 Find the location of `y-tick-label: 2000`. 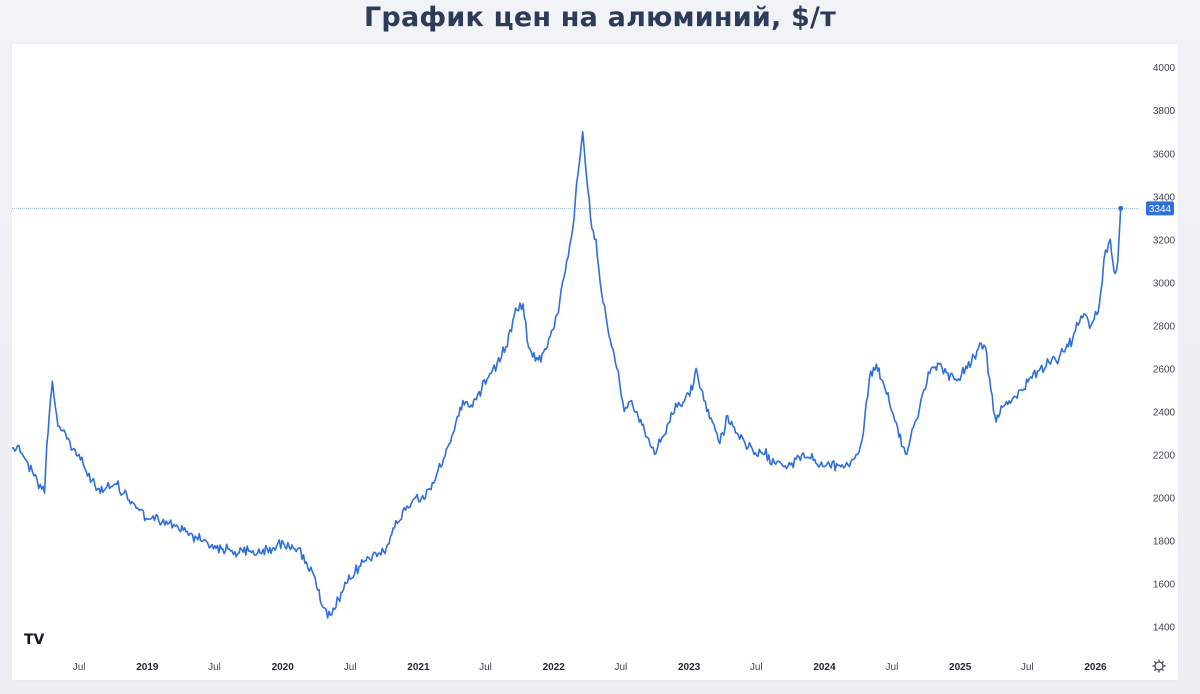

y-tick-label: 2000 is located at coordinates (1164, 498).